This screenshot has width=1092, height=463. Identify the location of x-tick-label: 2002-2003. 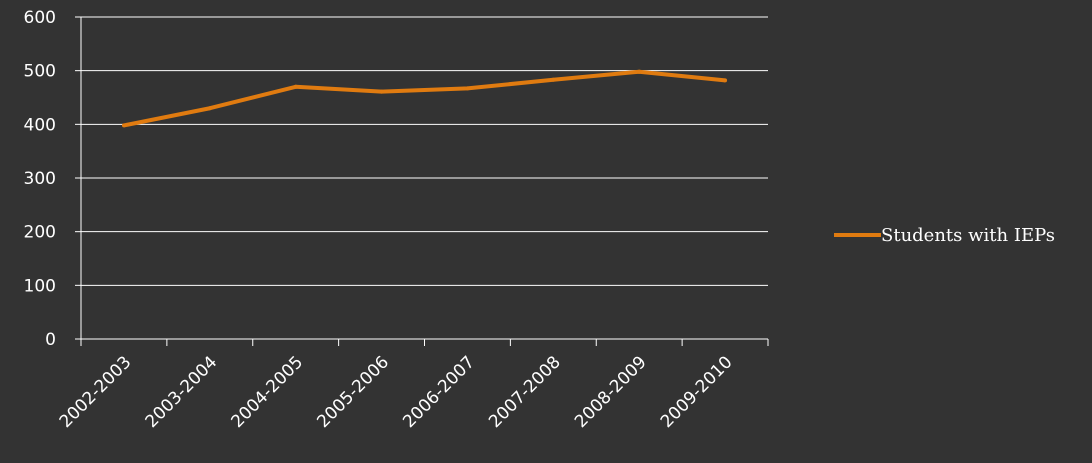
(96, 392).